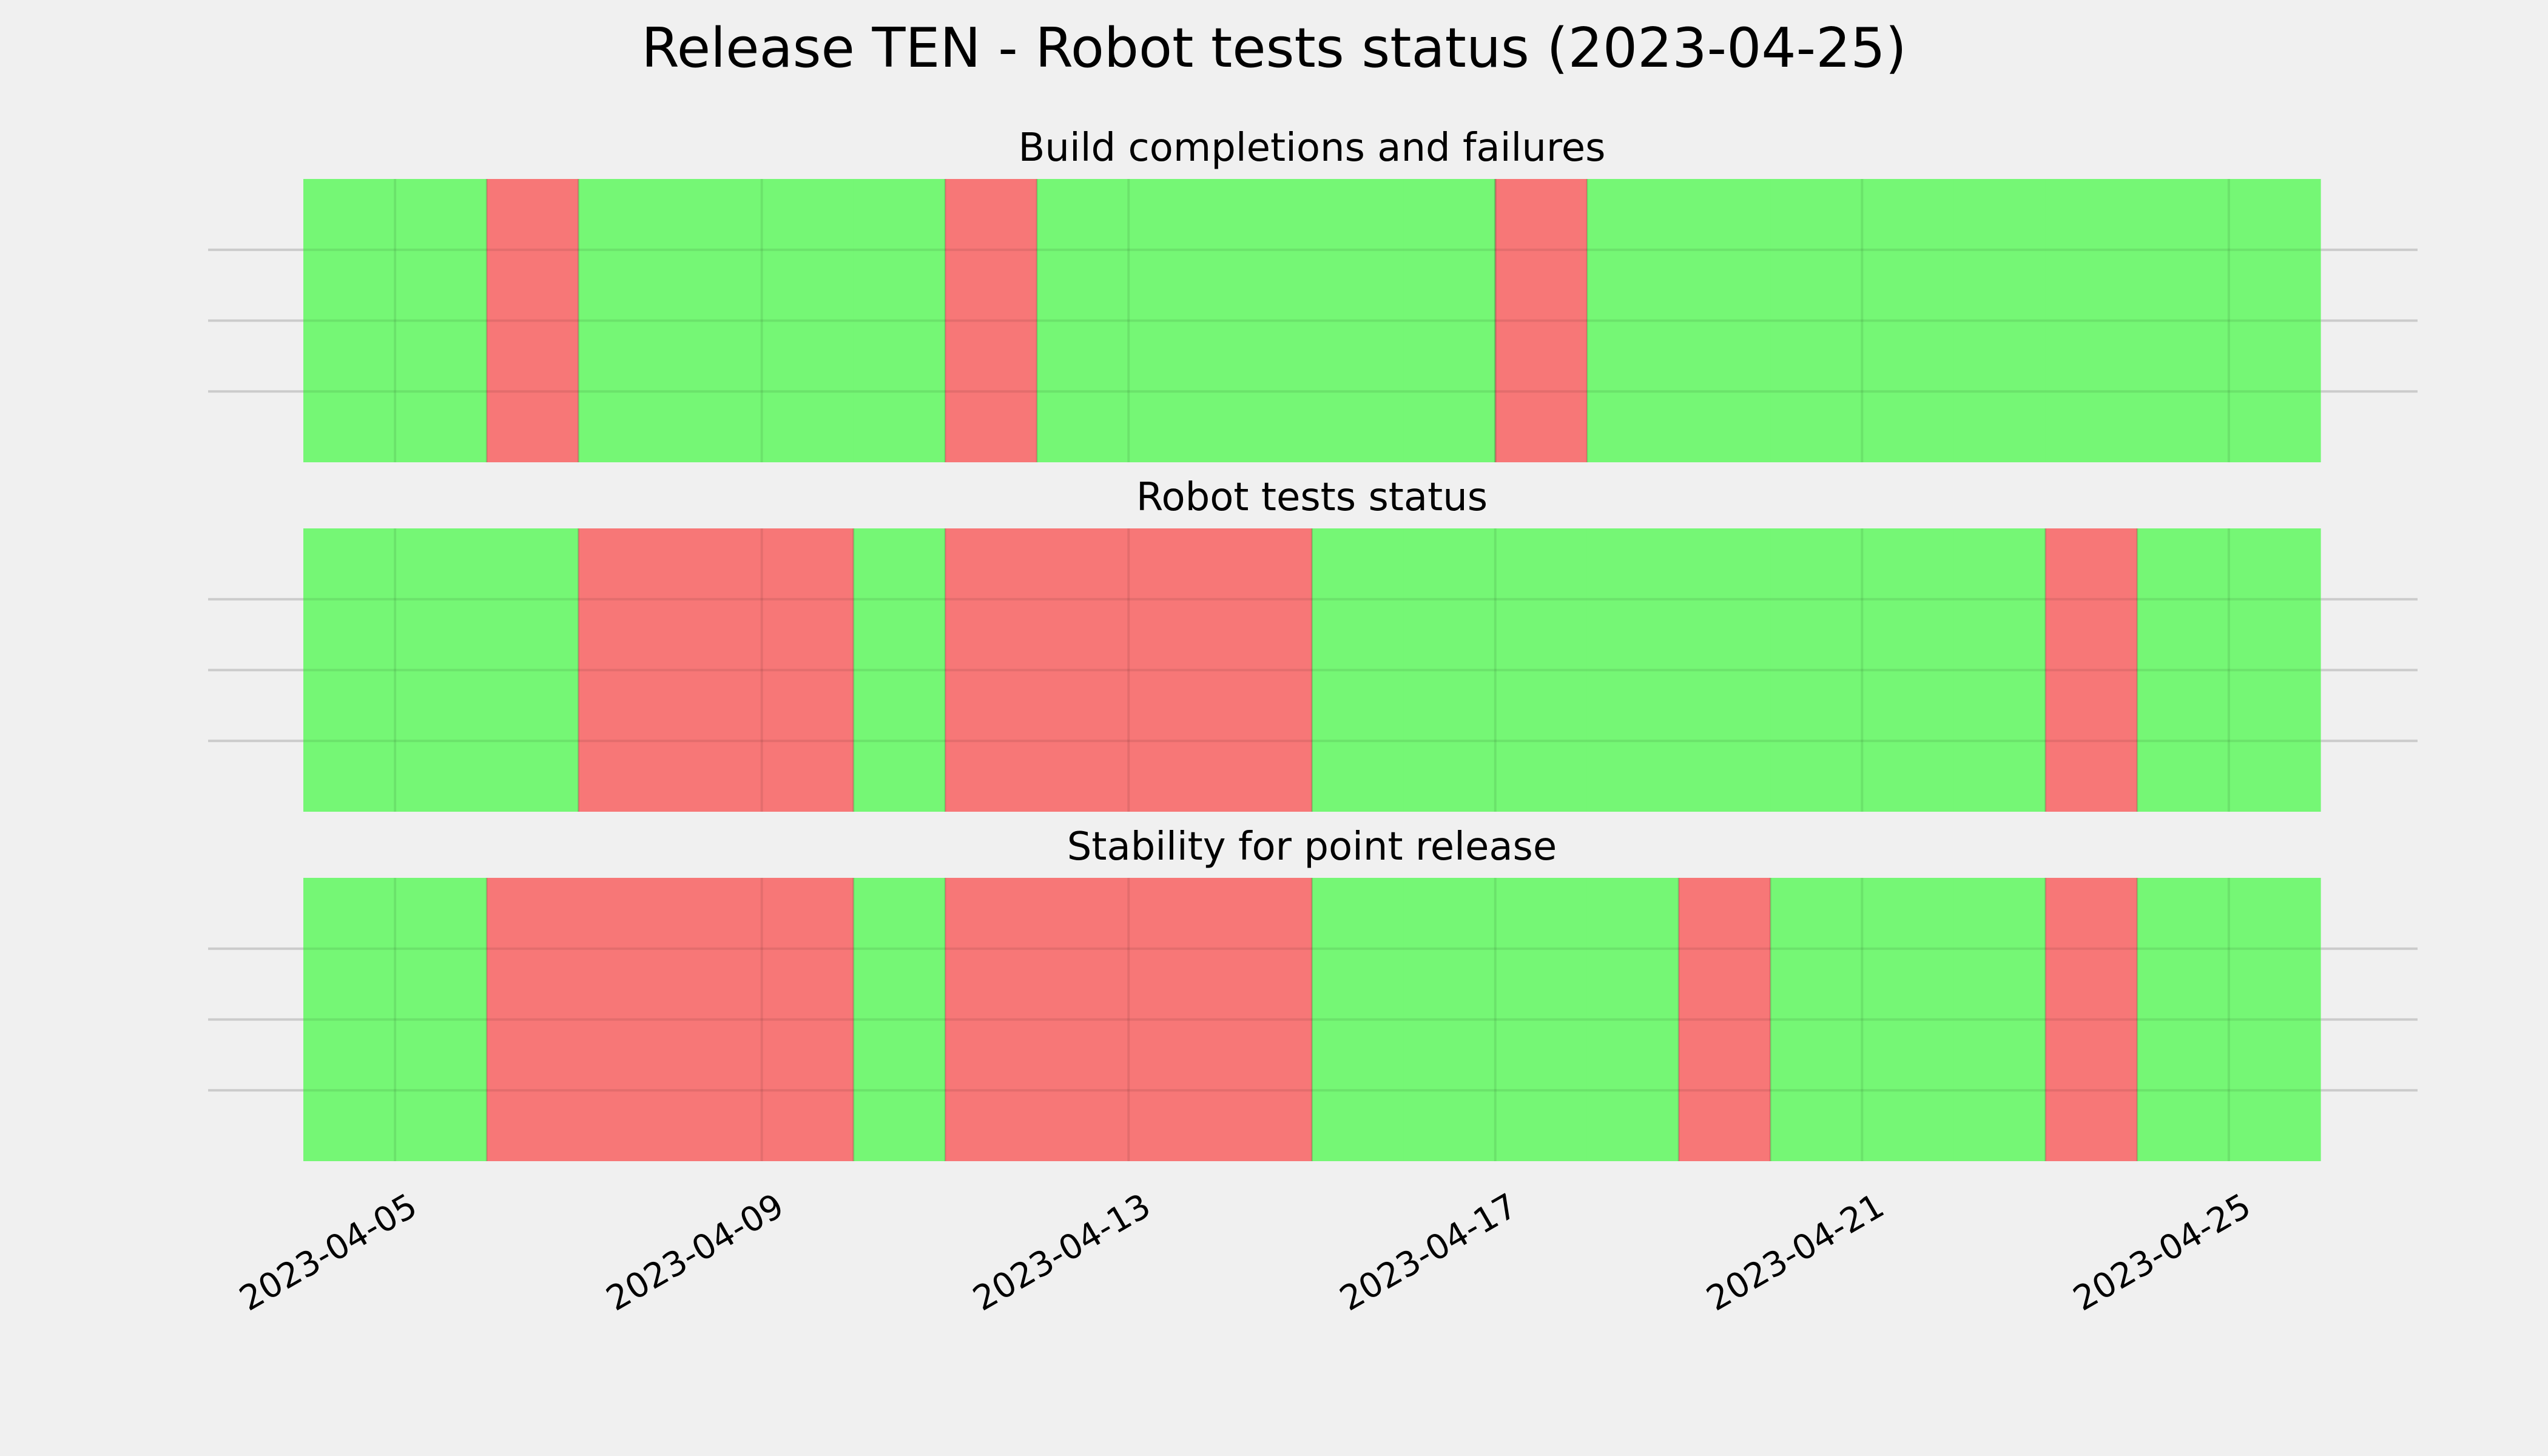  What do you see at coordinates (1312, 846) in the screenshot?
I see `panel-title: Stability for point release` at bounding box center [1312, 846].